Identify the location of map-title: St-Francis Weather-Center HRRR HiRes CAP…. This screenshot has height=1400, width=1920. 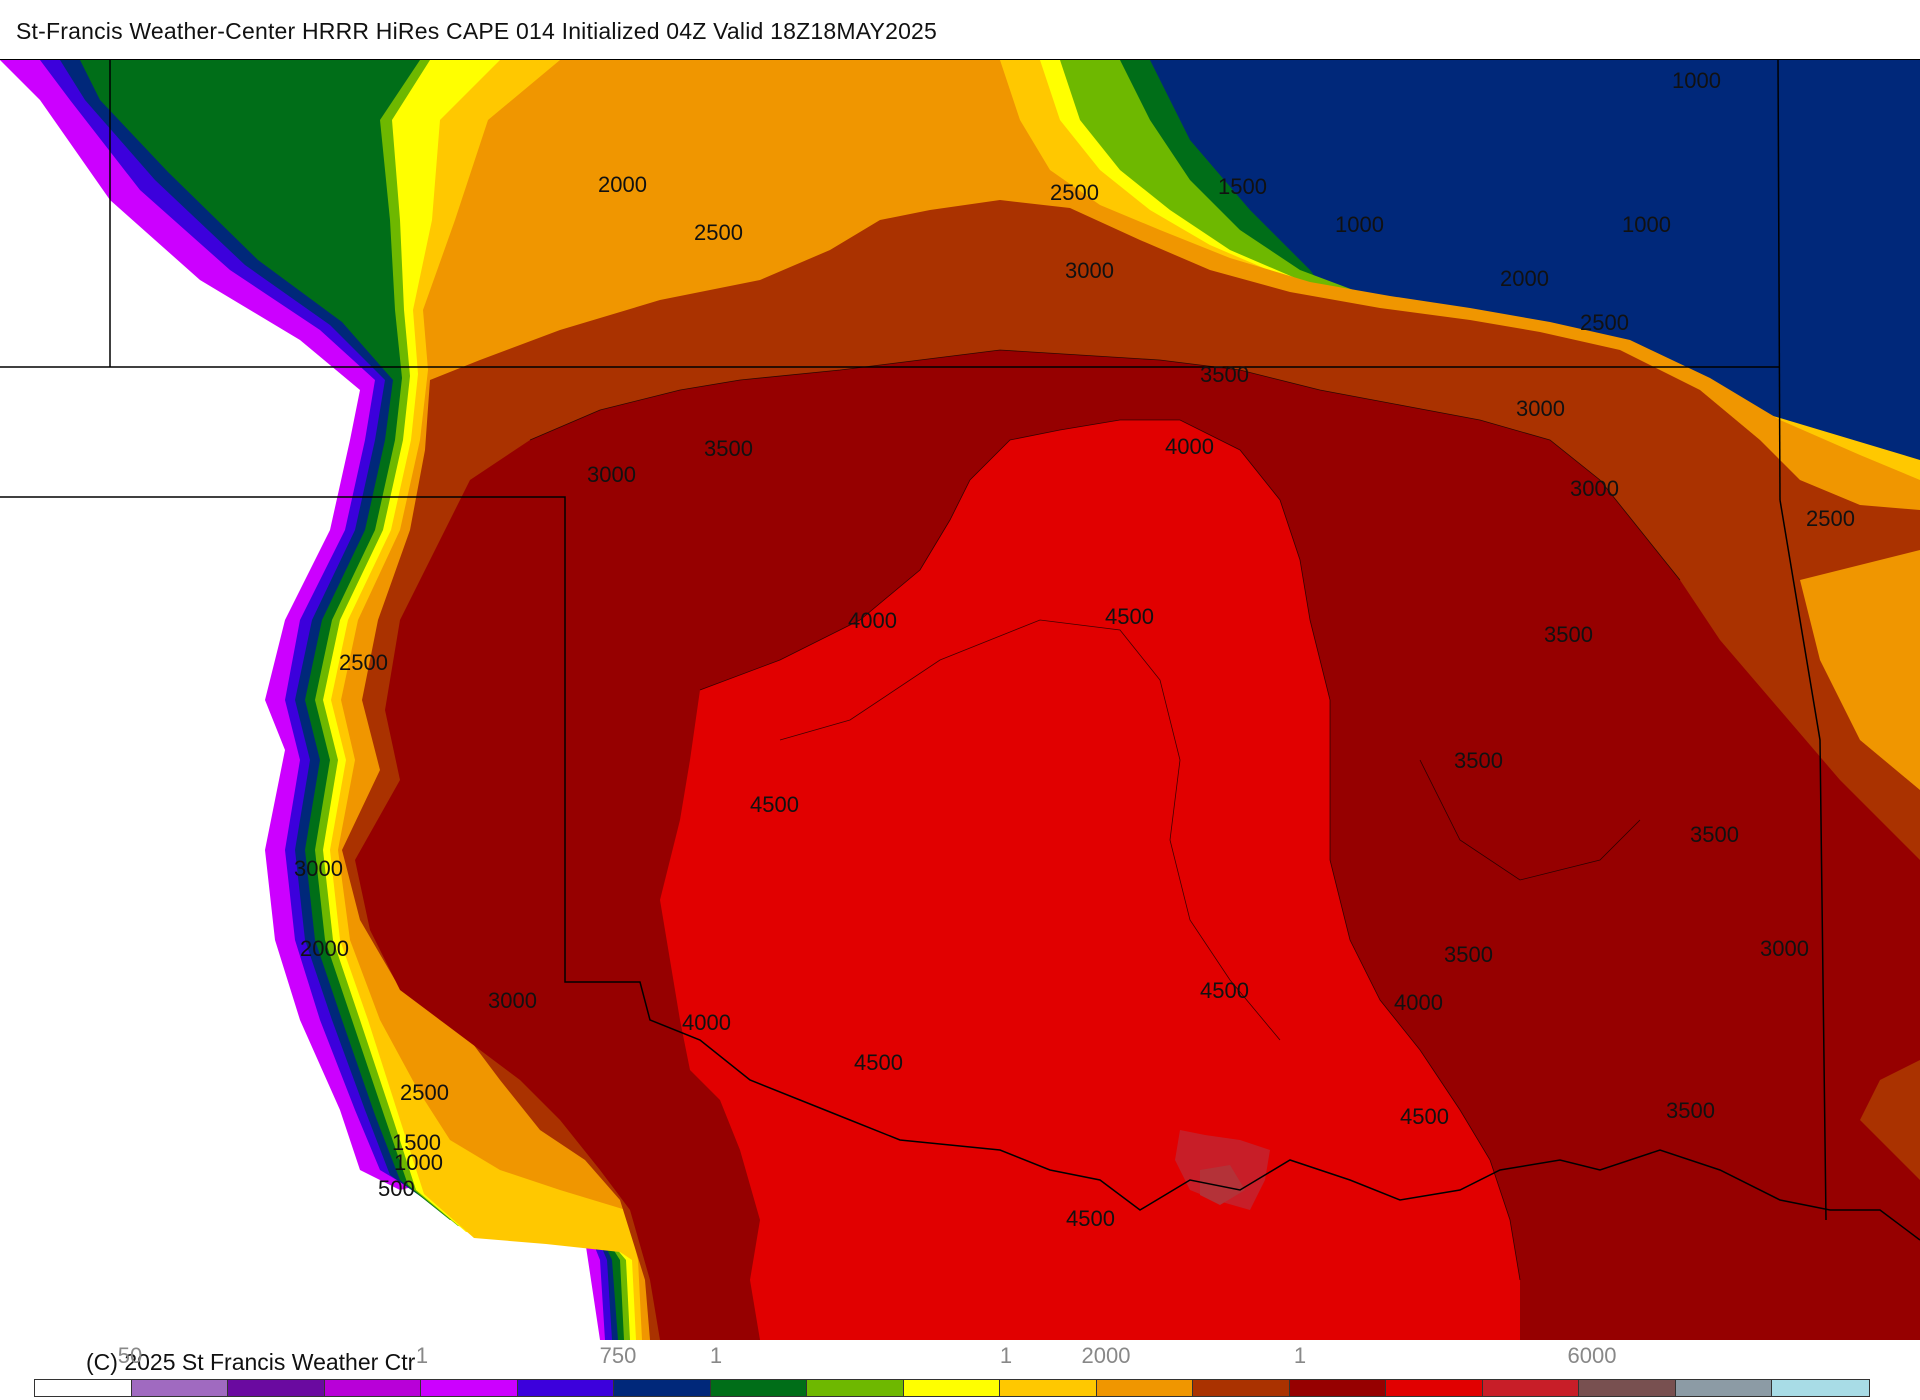
(477, 31).